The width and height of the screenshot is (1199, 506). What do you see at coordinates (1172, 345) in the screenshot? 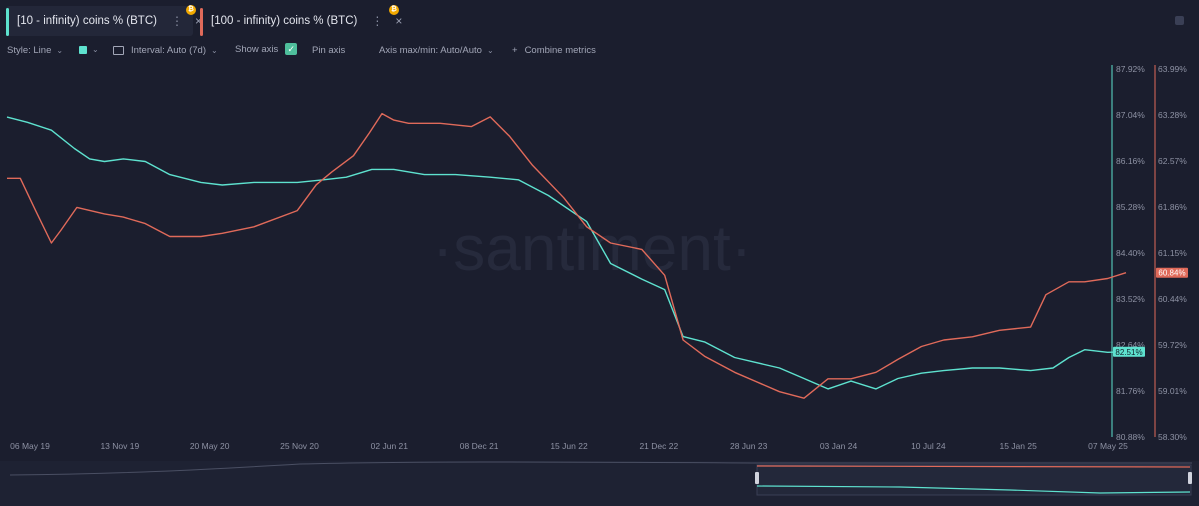
I see `right-axis-tick-label: 59.72%` at bounding box center [1172, 345].